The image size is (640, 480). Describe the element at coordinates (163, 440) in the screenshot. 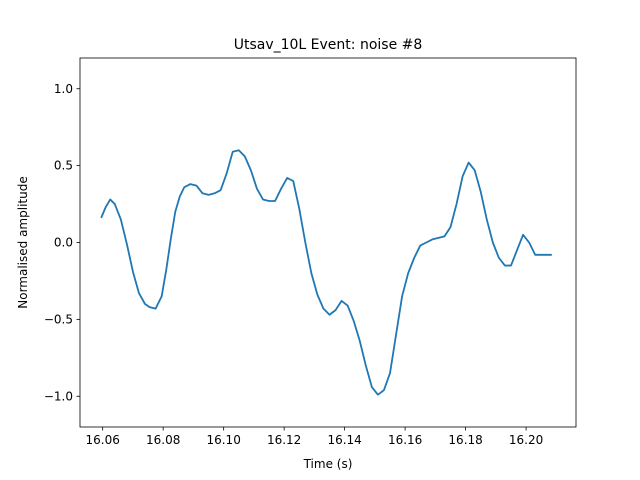

I see `x-tick-label: 16.08` at that location.